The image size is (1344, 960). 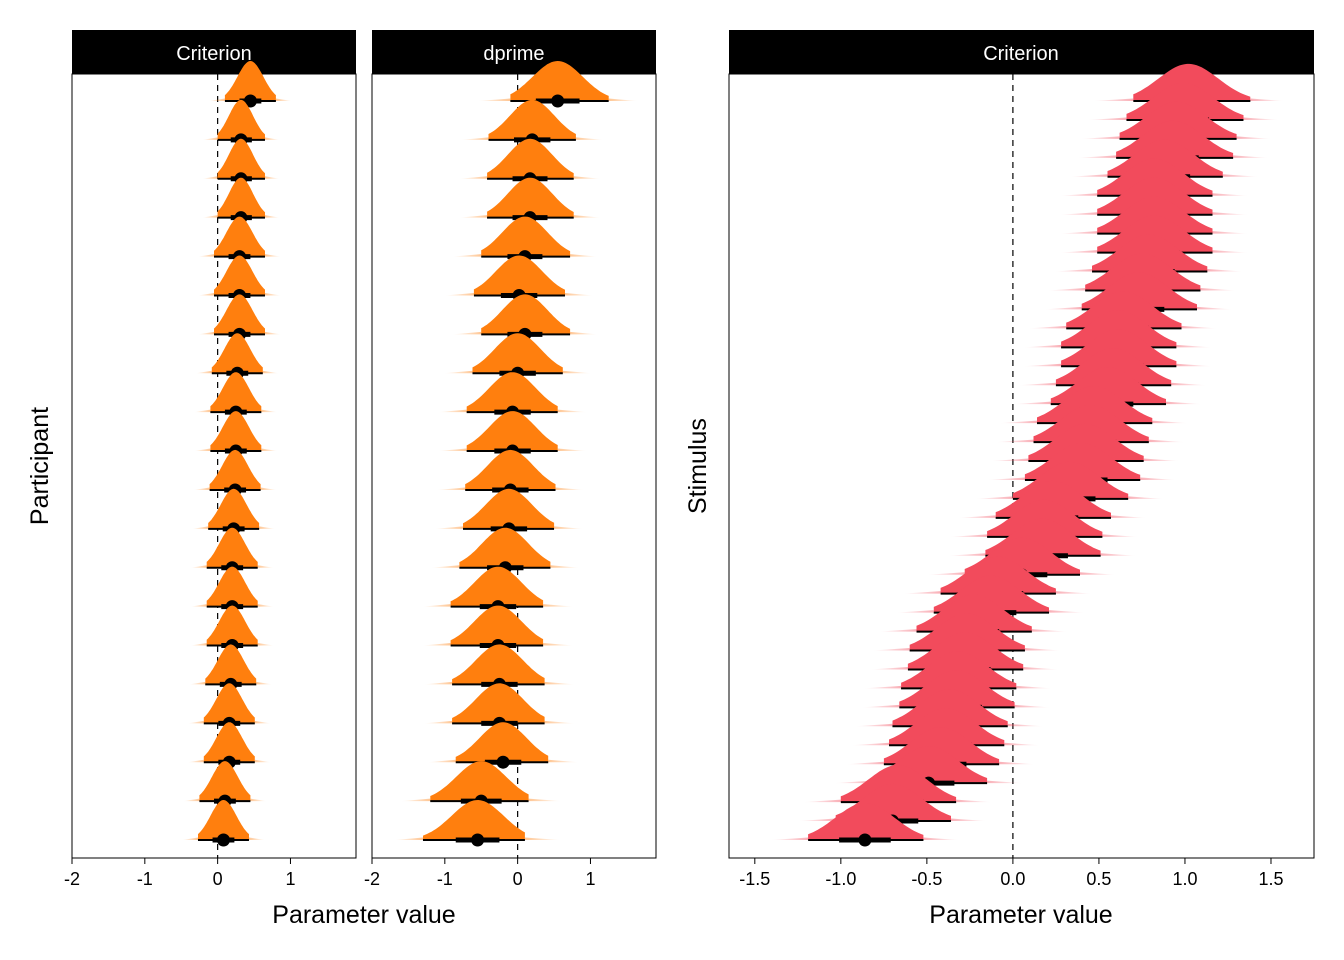 What do you see at coordinates (754, 879) in the screenshot?
I see `x-tick-label: -1.5` at bounding box center [754, 879].